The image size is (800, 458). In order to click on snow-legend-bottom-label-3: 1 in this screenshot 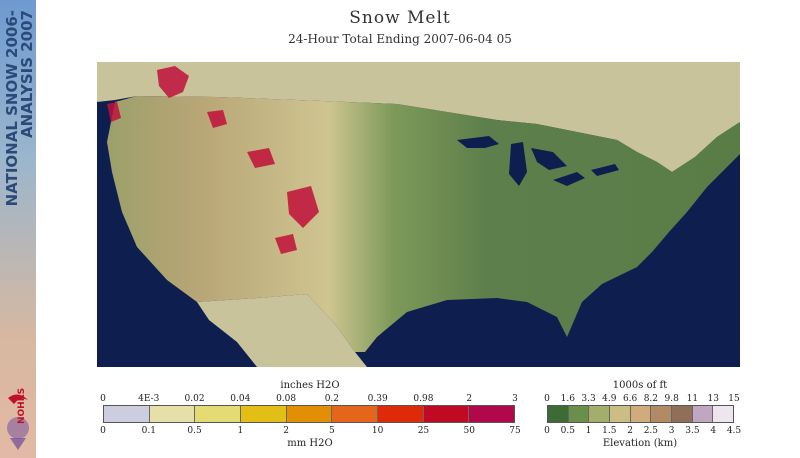, I will do `click(240, 431)`.